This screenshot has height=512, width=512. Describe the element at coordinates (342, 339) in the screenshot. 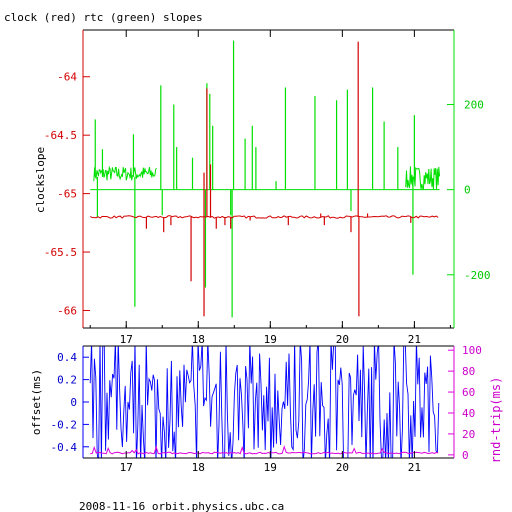

I see `top-x-tick-label: 20` at that location.